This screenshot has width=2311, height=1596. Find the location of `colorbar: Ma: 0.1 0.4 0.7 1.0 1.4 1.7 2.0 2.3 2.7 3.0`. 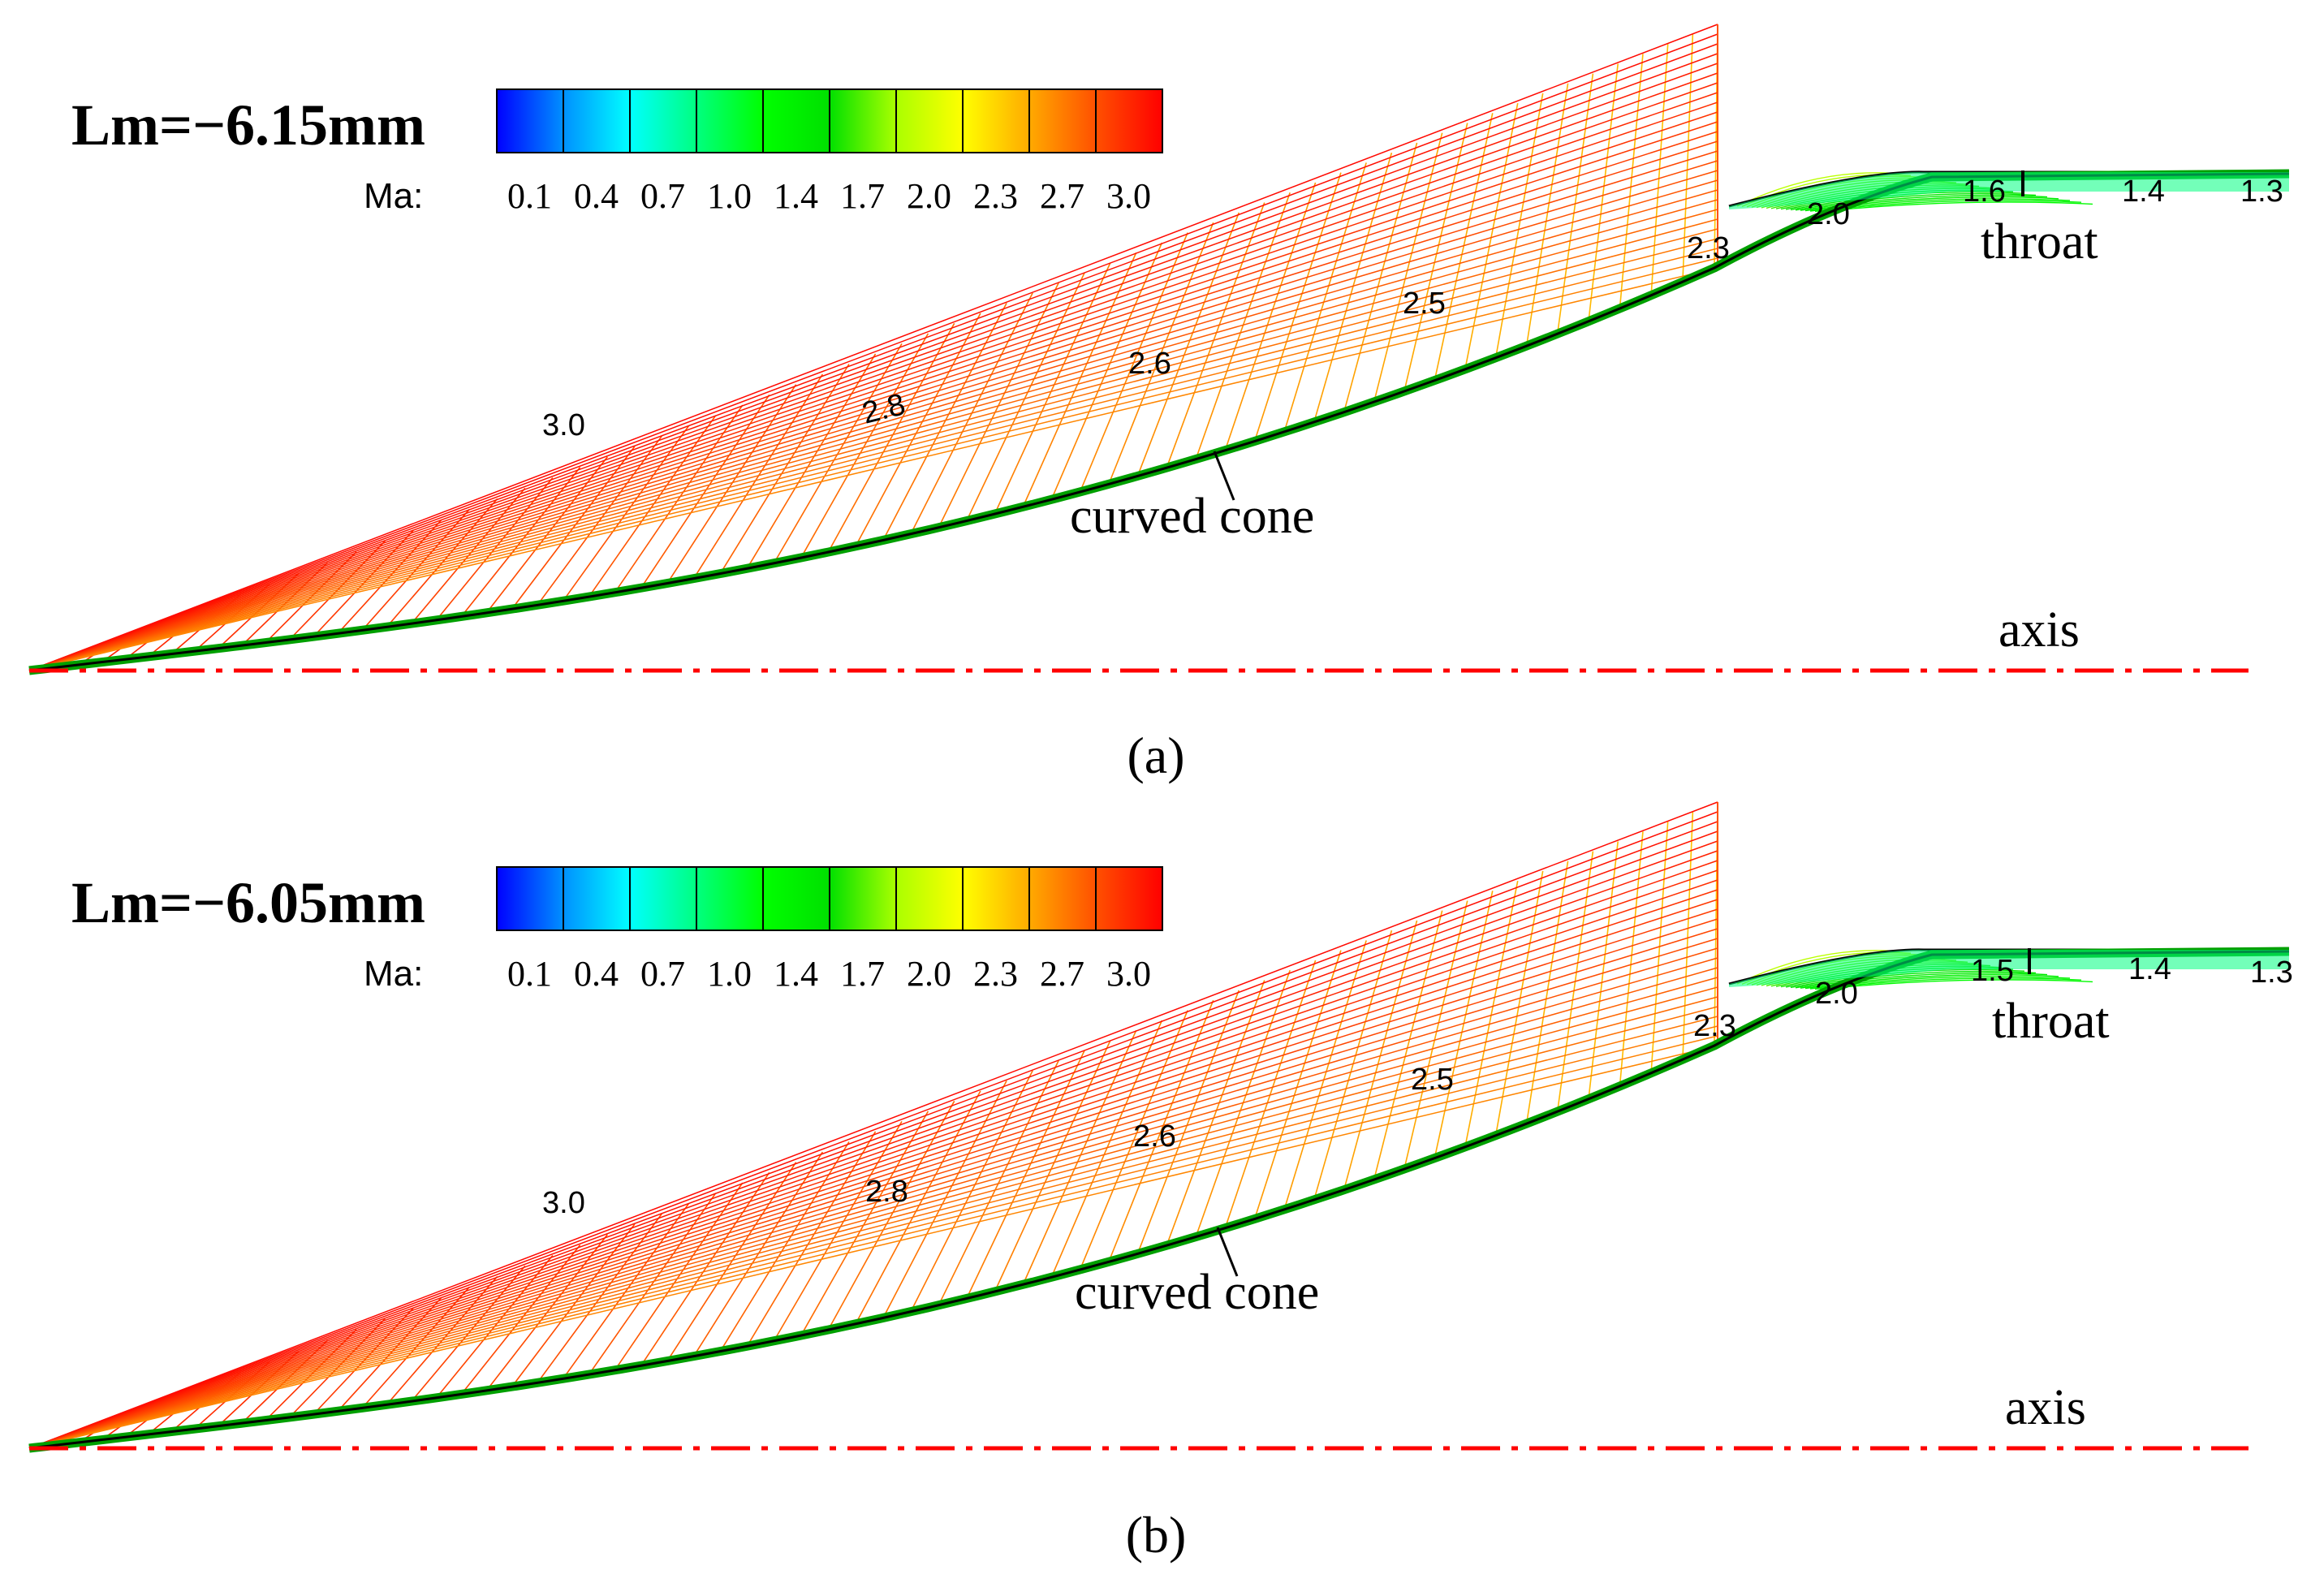

colorbar: Ma: 0.1 0.4 0.7 1.0 1.4 1.7 2.0 2.3 2.7 3.0 is located at coordinates (763, 152).